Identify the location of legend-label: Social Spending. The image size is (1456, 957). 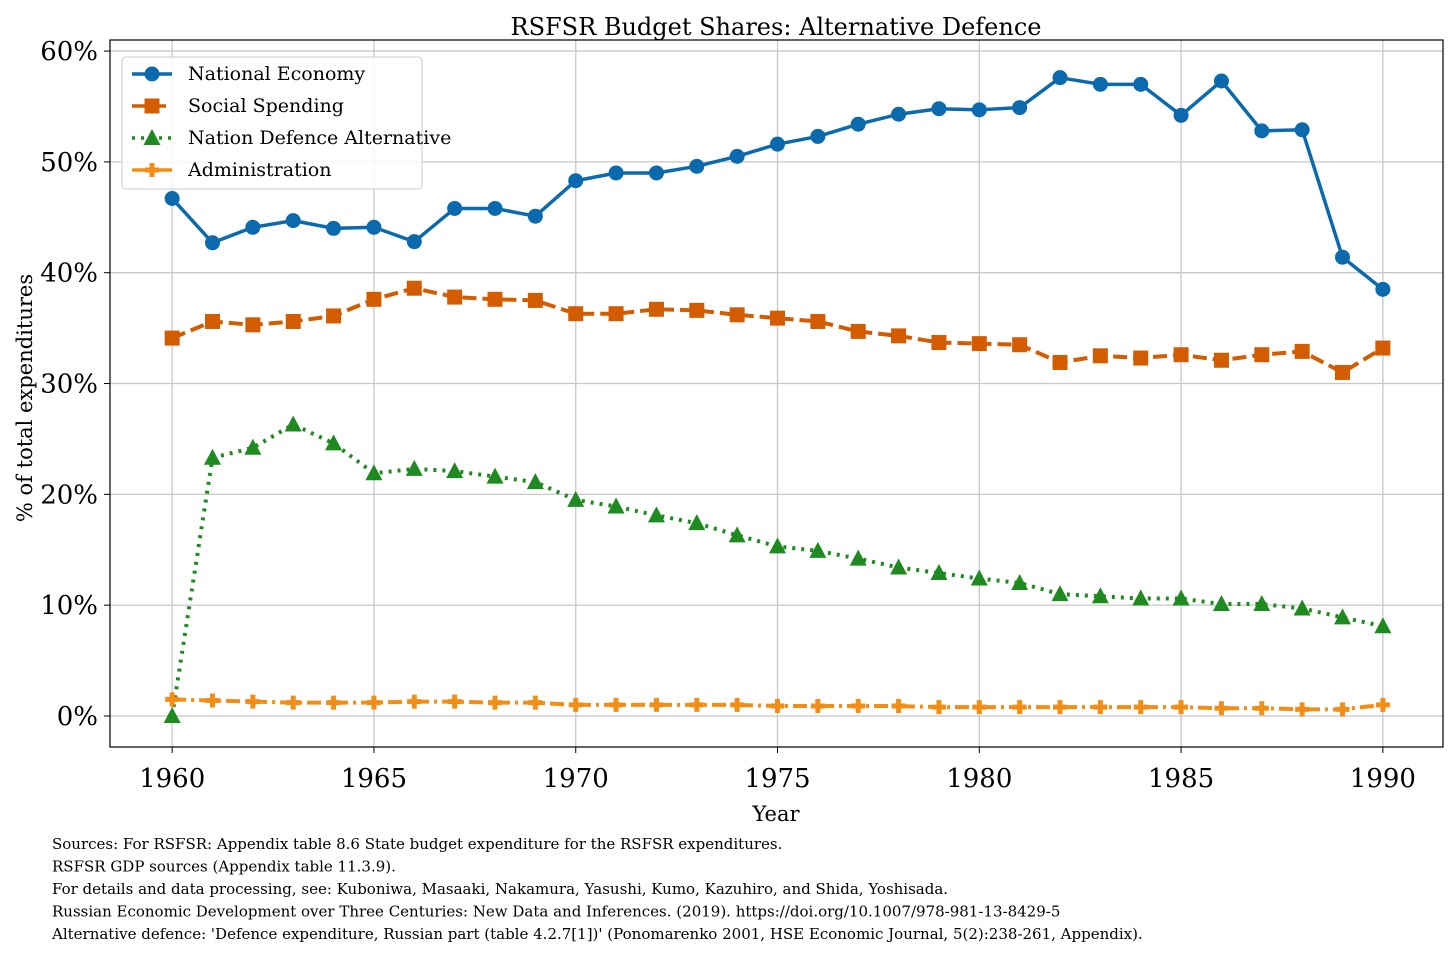
(266, 106).